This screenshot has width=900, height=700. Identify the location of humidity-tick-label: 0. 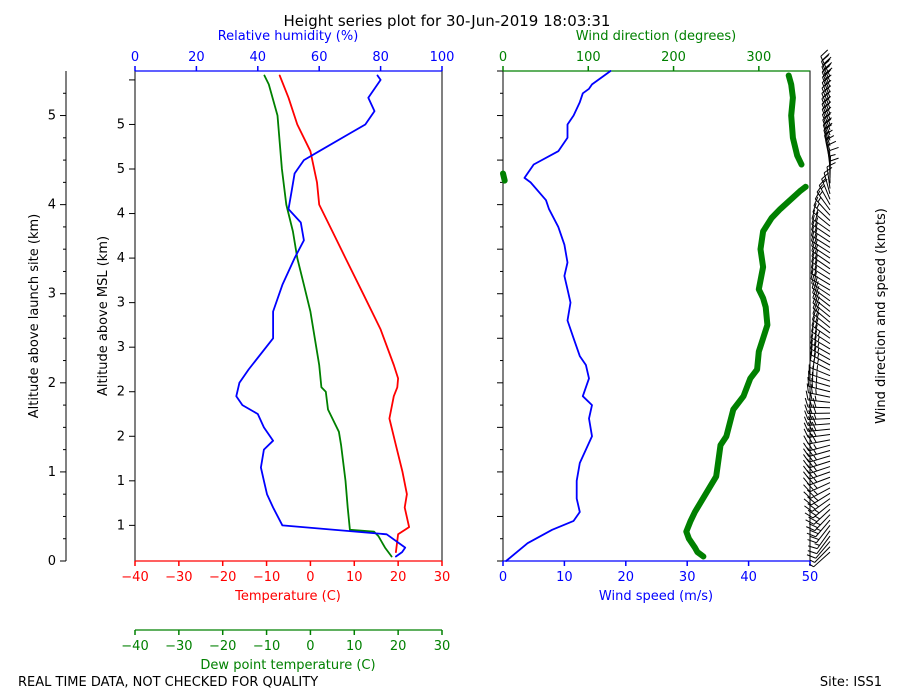
(135, 57).